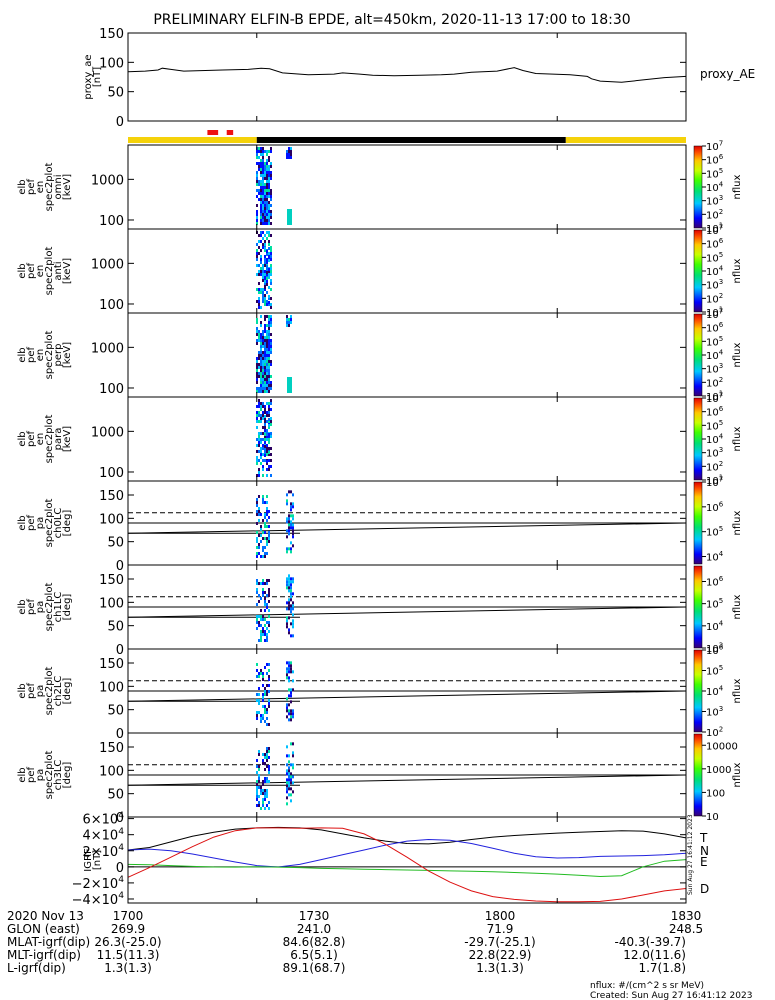 The width and height of the screenshot is (775, 1000). I want to click on igrf-frame, so click(407, 860).